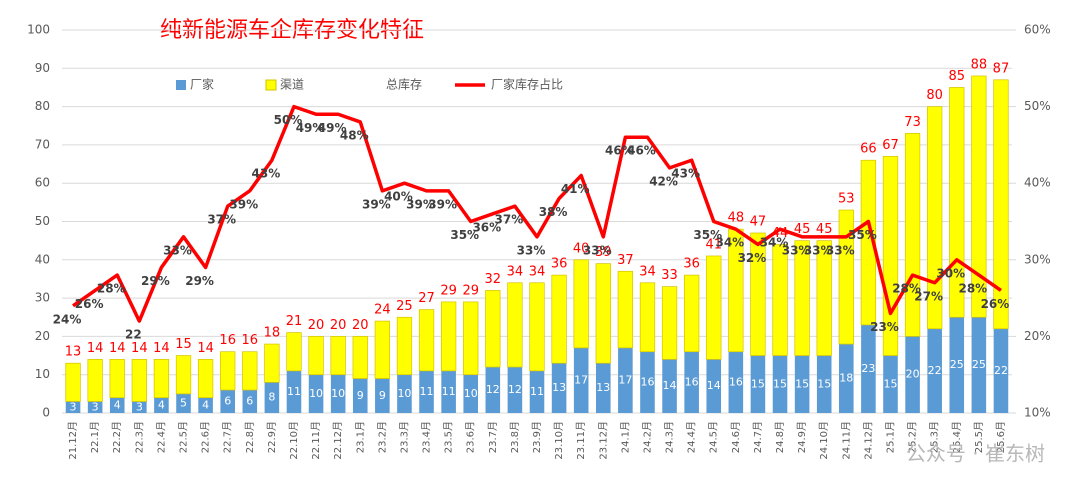 This screenshot has height=492, width=1080. I want to click on total-label: 32, so click(493, 279).